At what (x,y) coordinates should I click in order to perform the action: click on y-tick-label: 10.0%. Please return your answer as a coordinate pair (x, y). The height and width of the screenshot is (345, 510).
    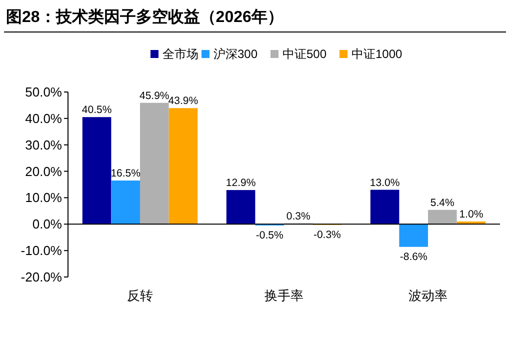
    Looking at the image, I should click on (43, 198).